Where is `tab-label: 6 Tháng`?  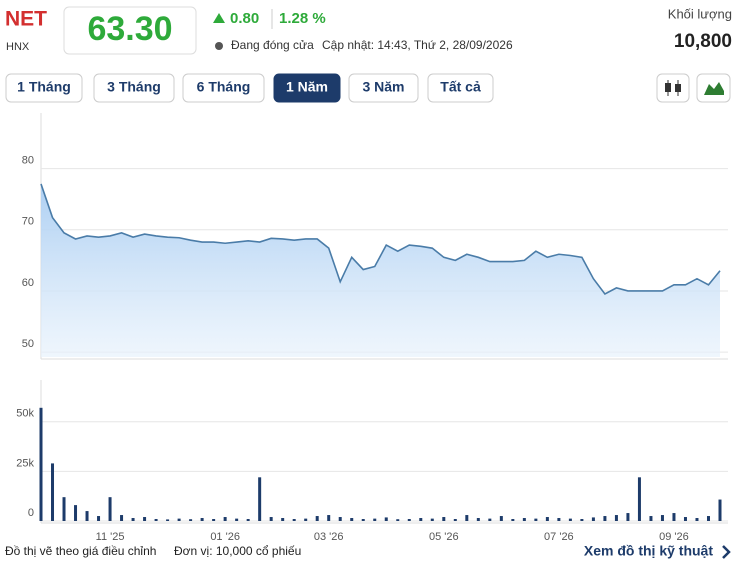
tab-label: 6 Tháng is located at coordinates (224, 87).